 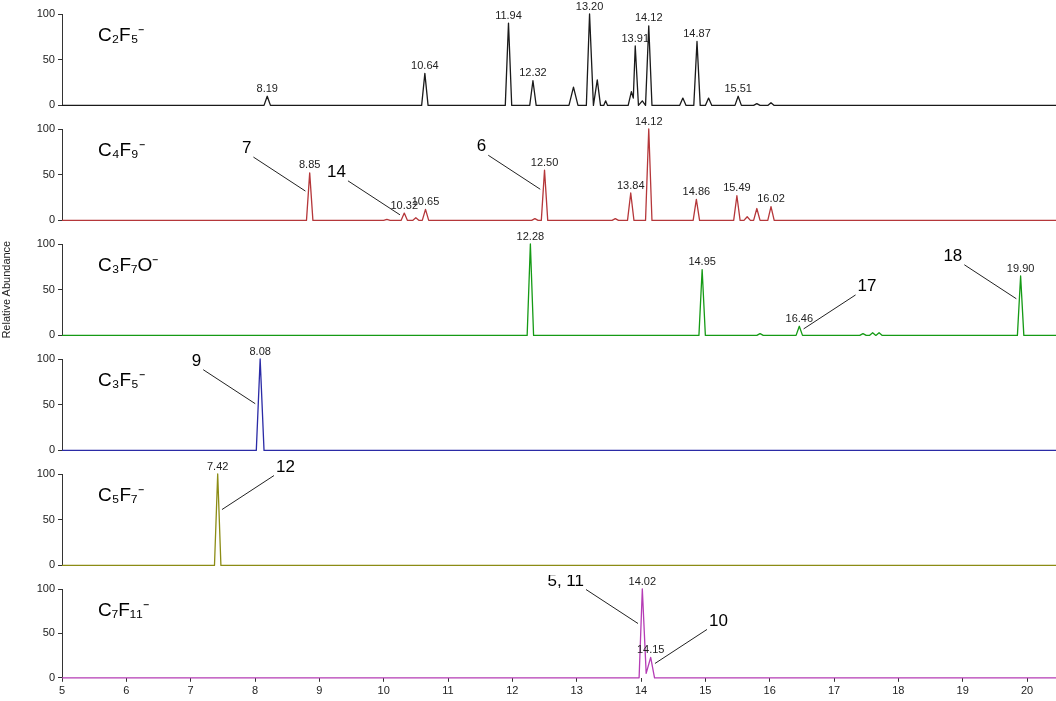 I want to click on annotation: 19.90, so click(x=1020, y=267).